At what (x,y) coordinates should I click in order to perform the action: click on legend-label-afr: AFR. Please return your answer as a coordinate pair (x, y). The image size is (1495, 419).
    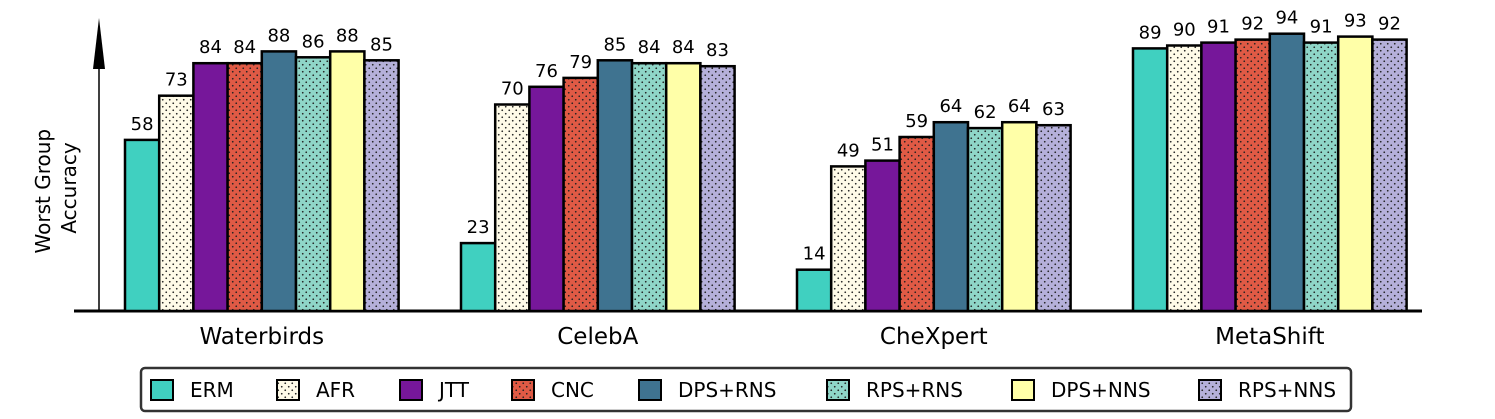
    Looking at the image, I should click on (335, 390).